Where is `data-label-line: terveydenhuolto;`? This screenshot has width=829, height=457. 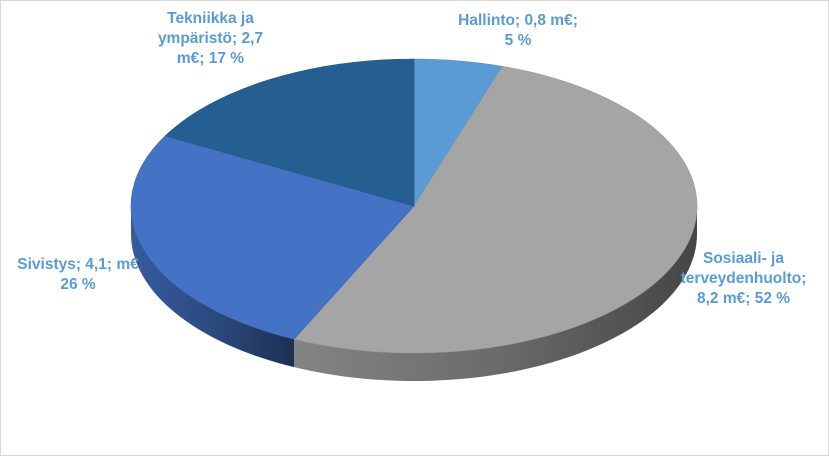
data-label-line: terveydenhuolto; is located at coordinates (743, 278).